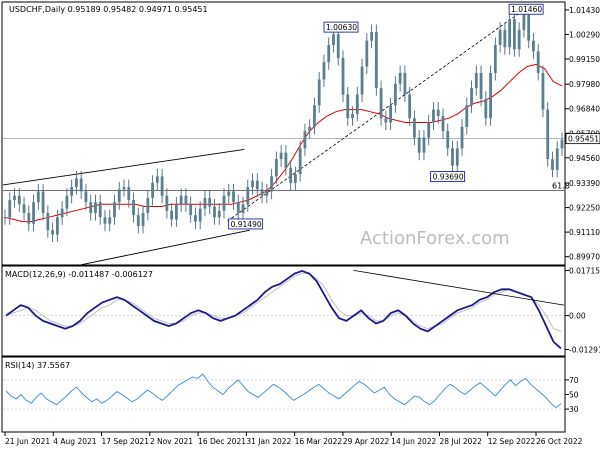 This screenshot has width=600, height=450. What do you see at coordinates (559, 441) in the screenshot?
I see `x-tick-label: 26 Oct 2022` at bounding box center [559, 441].